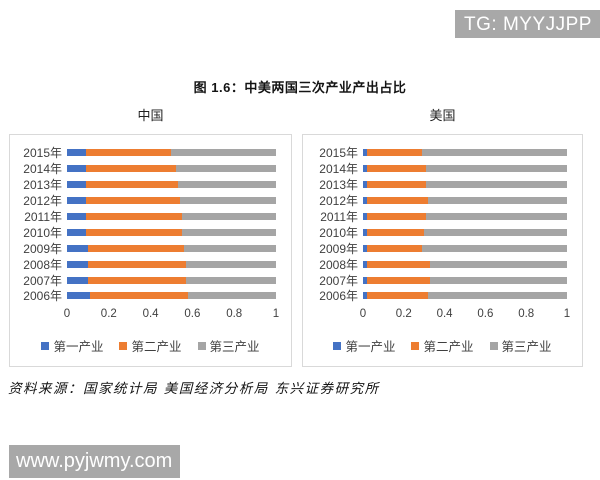 This screenshot has width=600, height=480. Describe the element at coordinates (78, 347) in the screenshot. I see `legend-label: 第一产业` at that location.